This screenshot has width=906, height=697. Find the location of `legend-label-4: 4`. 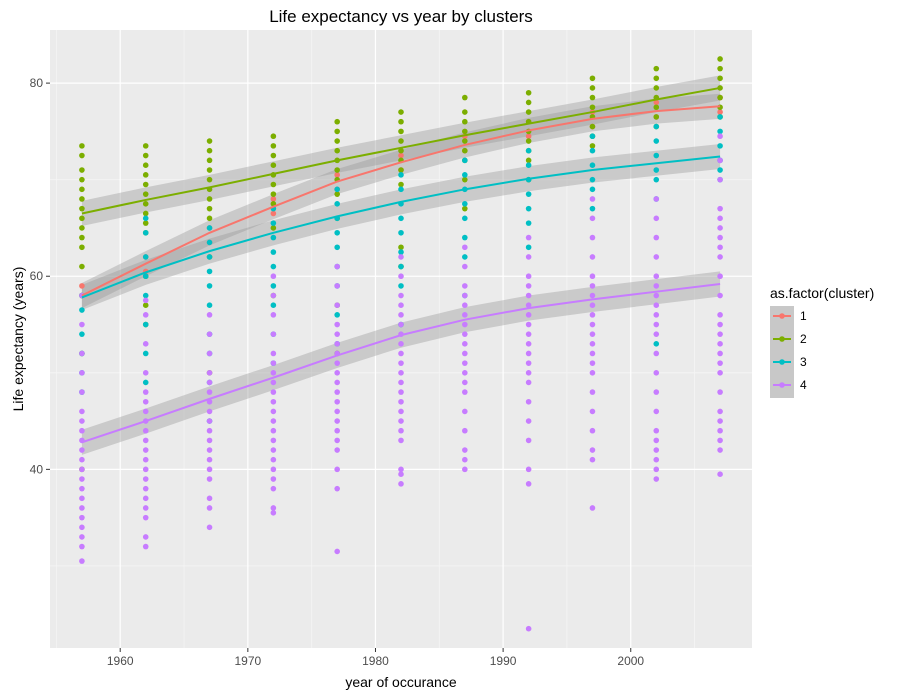

legend-label-4: 4 is located at coordinates (803, 385).